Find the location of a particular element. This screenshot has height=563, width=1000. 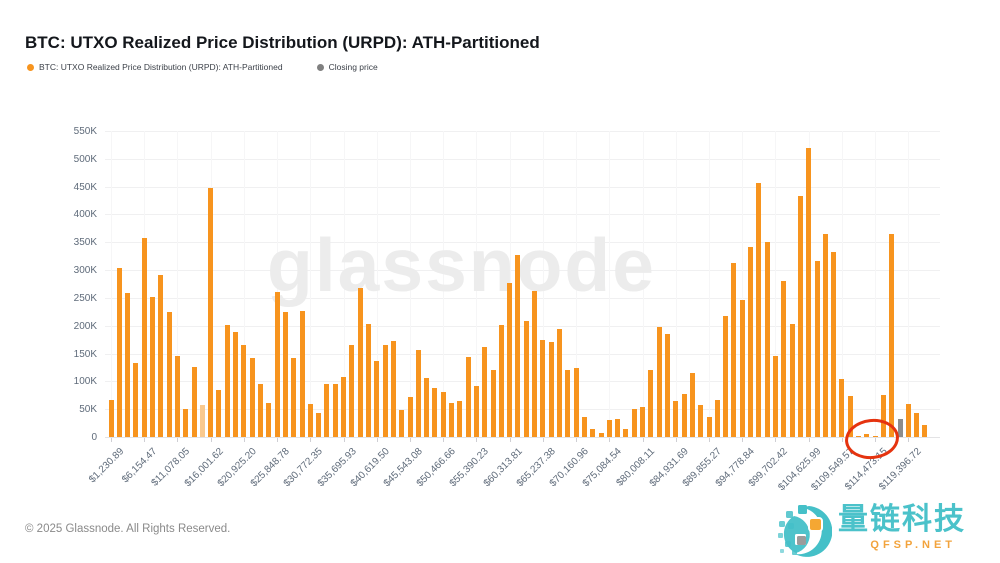

closing-price-bar is located at coordinates (900, 427).